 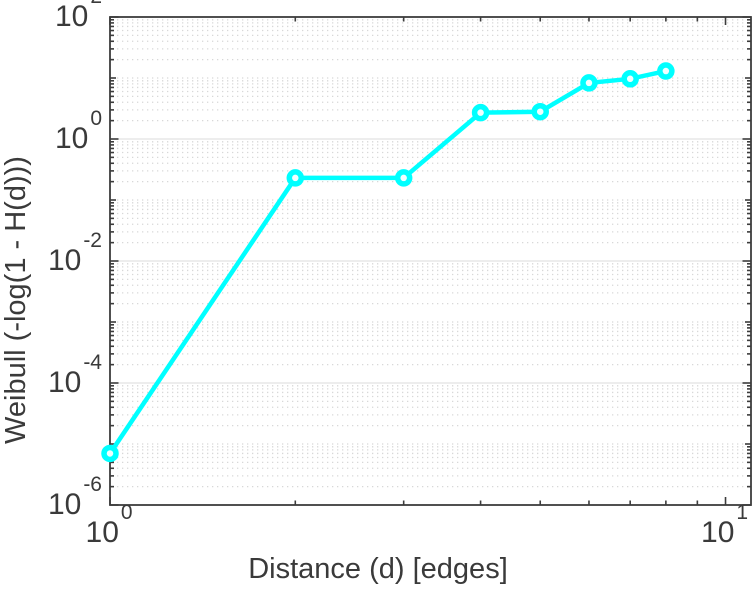 I want to click on y-tick-label: 102, so click(x=78, y=16).